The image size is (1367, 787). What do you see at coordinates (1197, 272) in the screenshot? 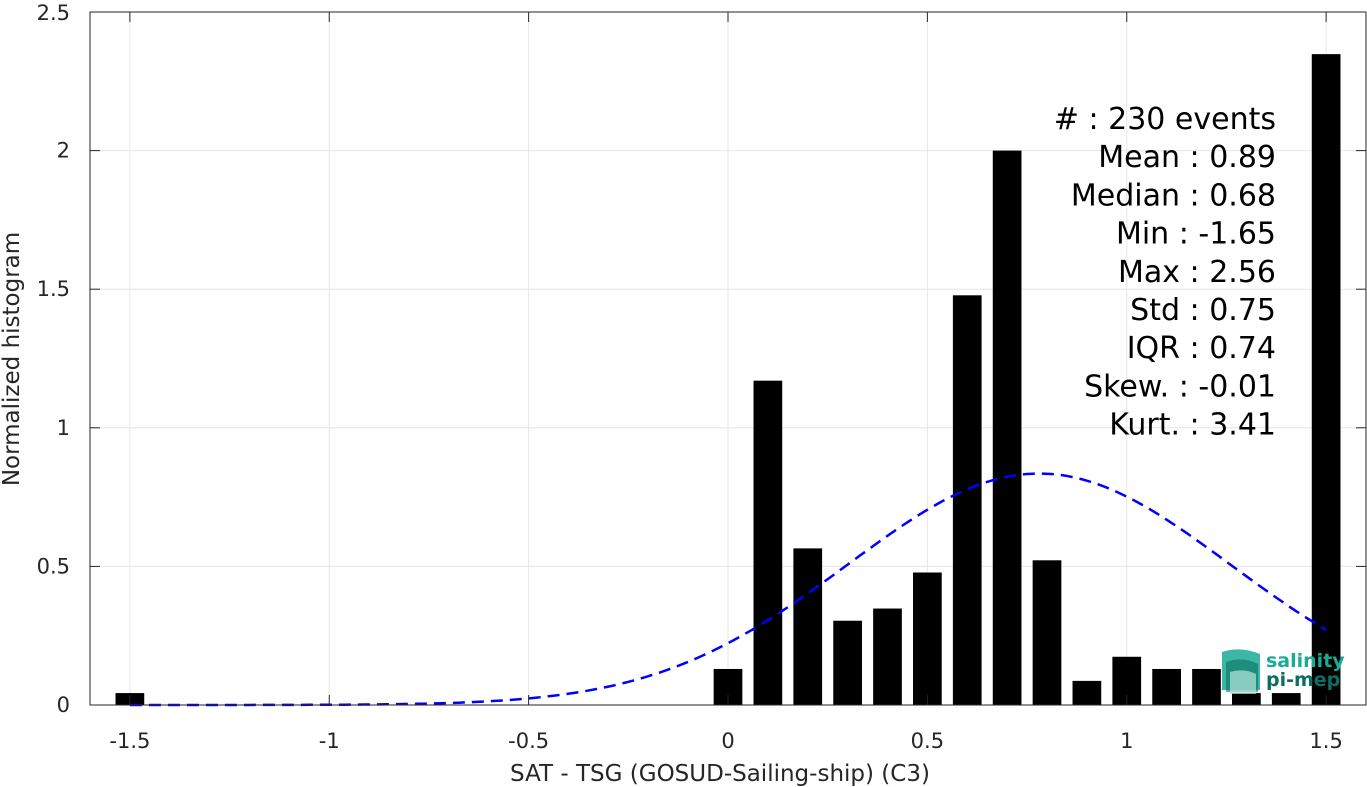
I see `stat-line: Max : 2.56` at bounding box center [1197, 272].